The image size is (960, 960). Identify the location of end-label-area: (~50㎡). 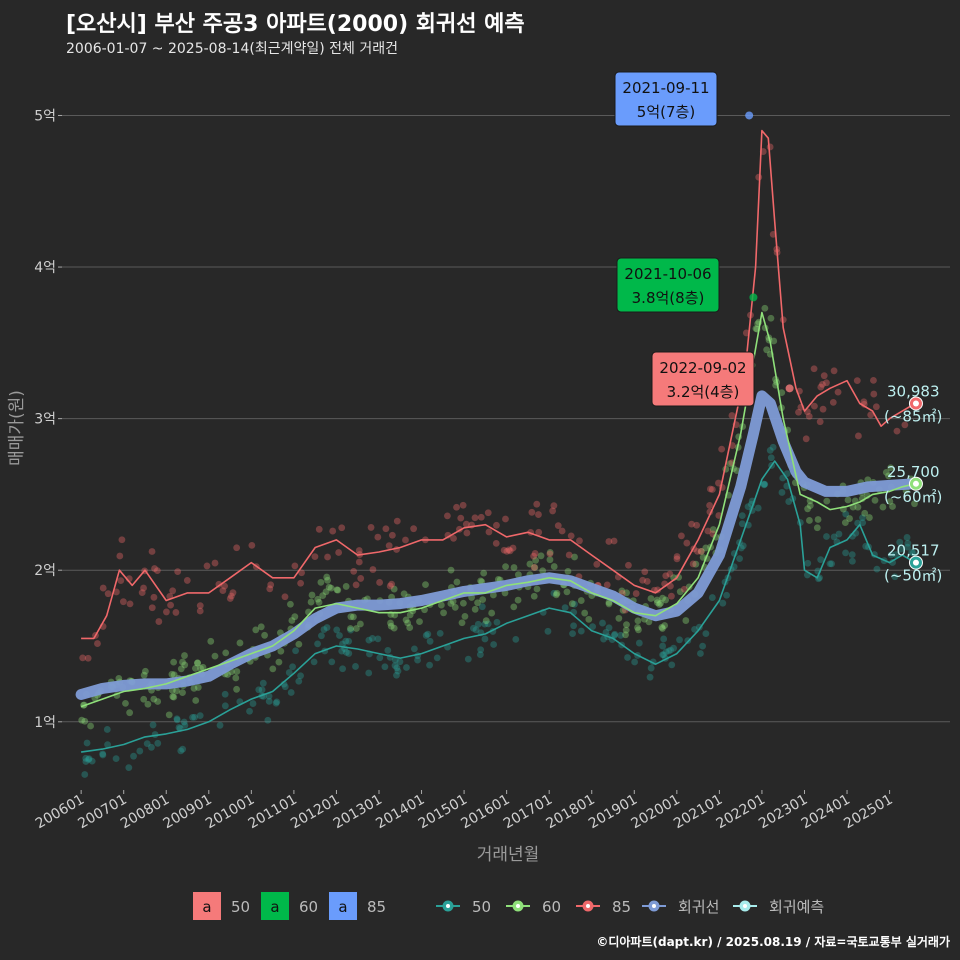
(913, 576).